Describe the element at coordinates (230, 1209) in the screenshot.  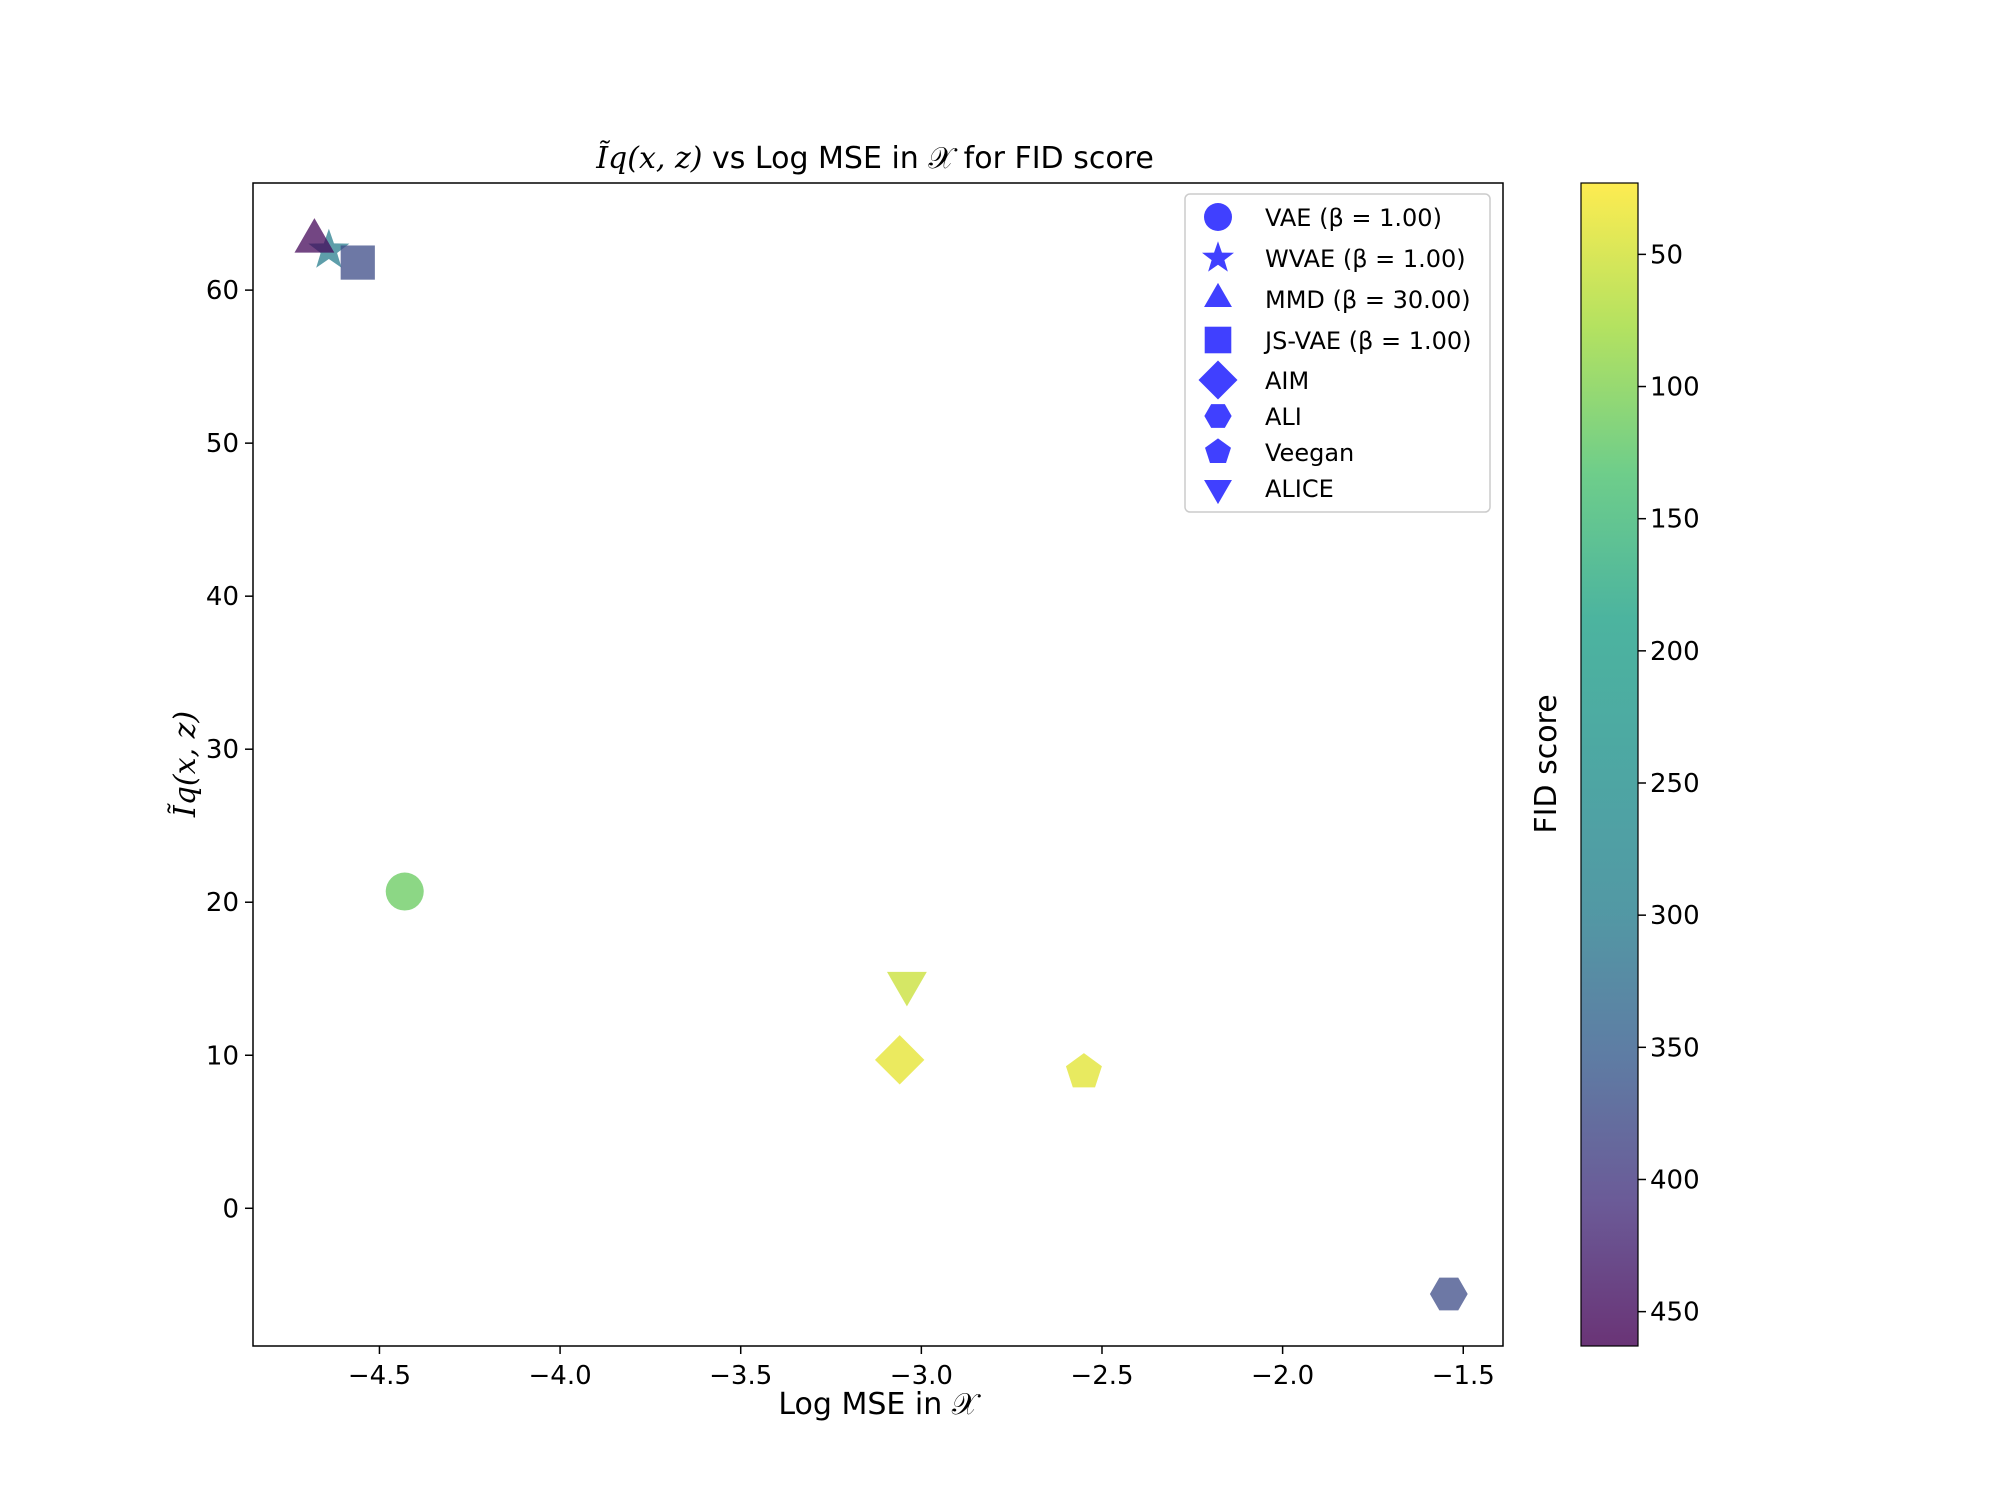
I see `y-tick-label: 0` at that location.